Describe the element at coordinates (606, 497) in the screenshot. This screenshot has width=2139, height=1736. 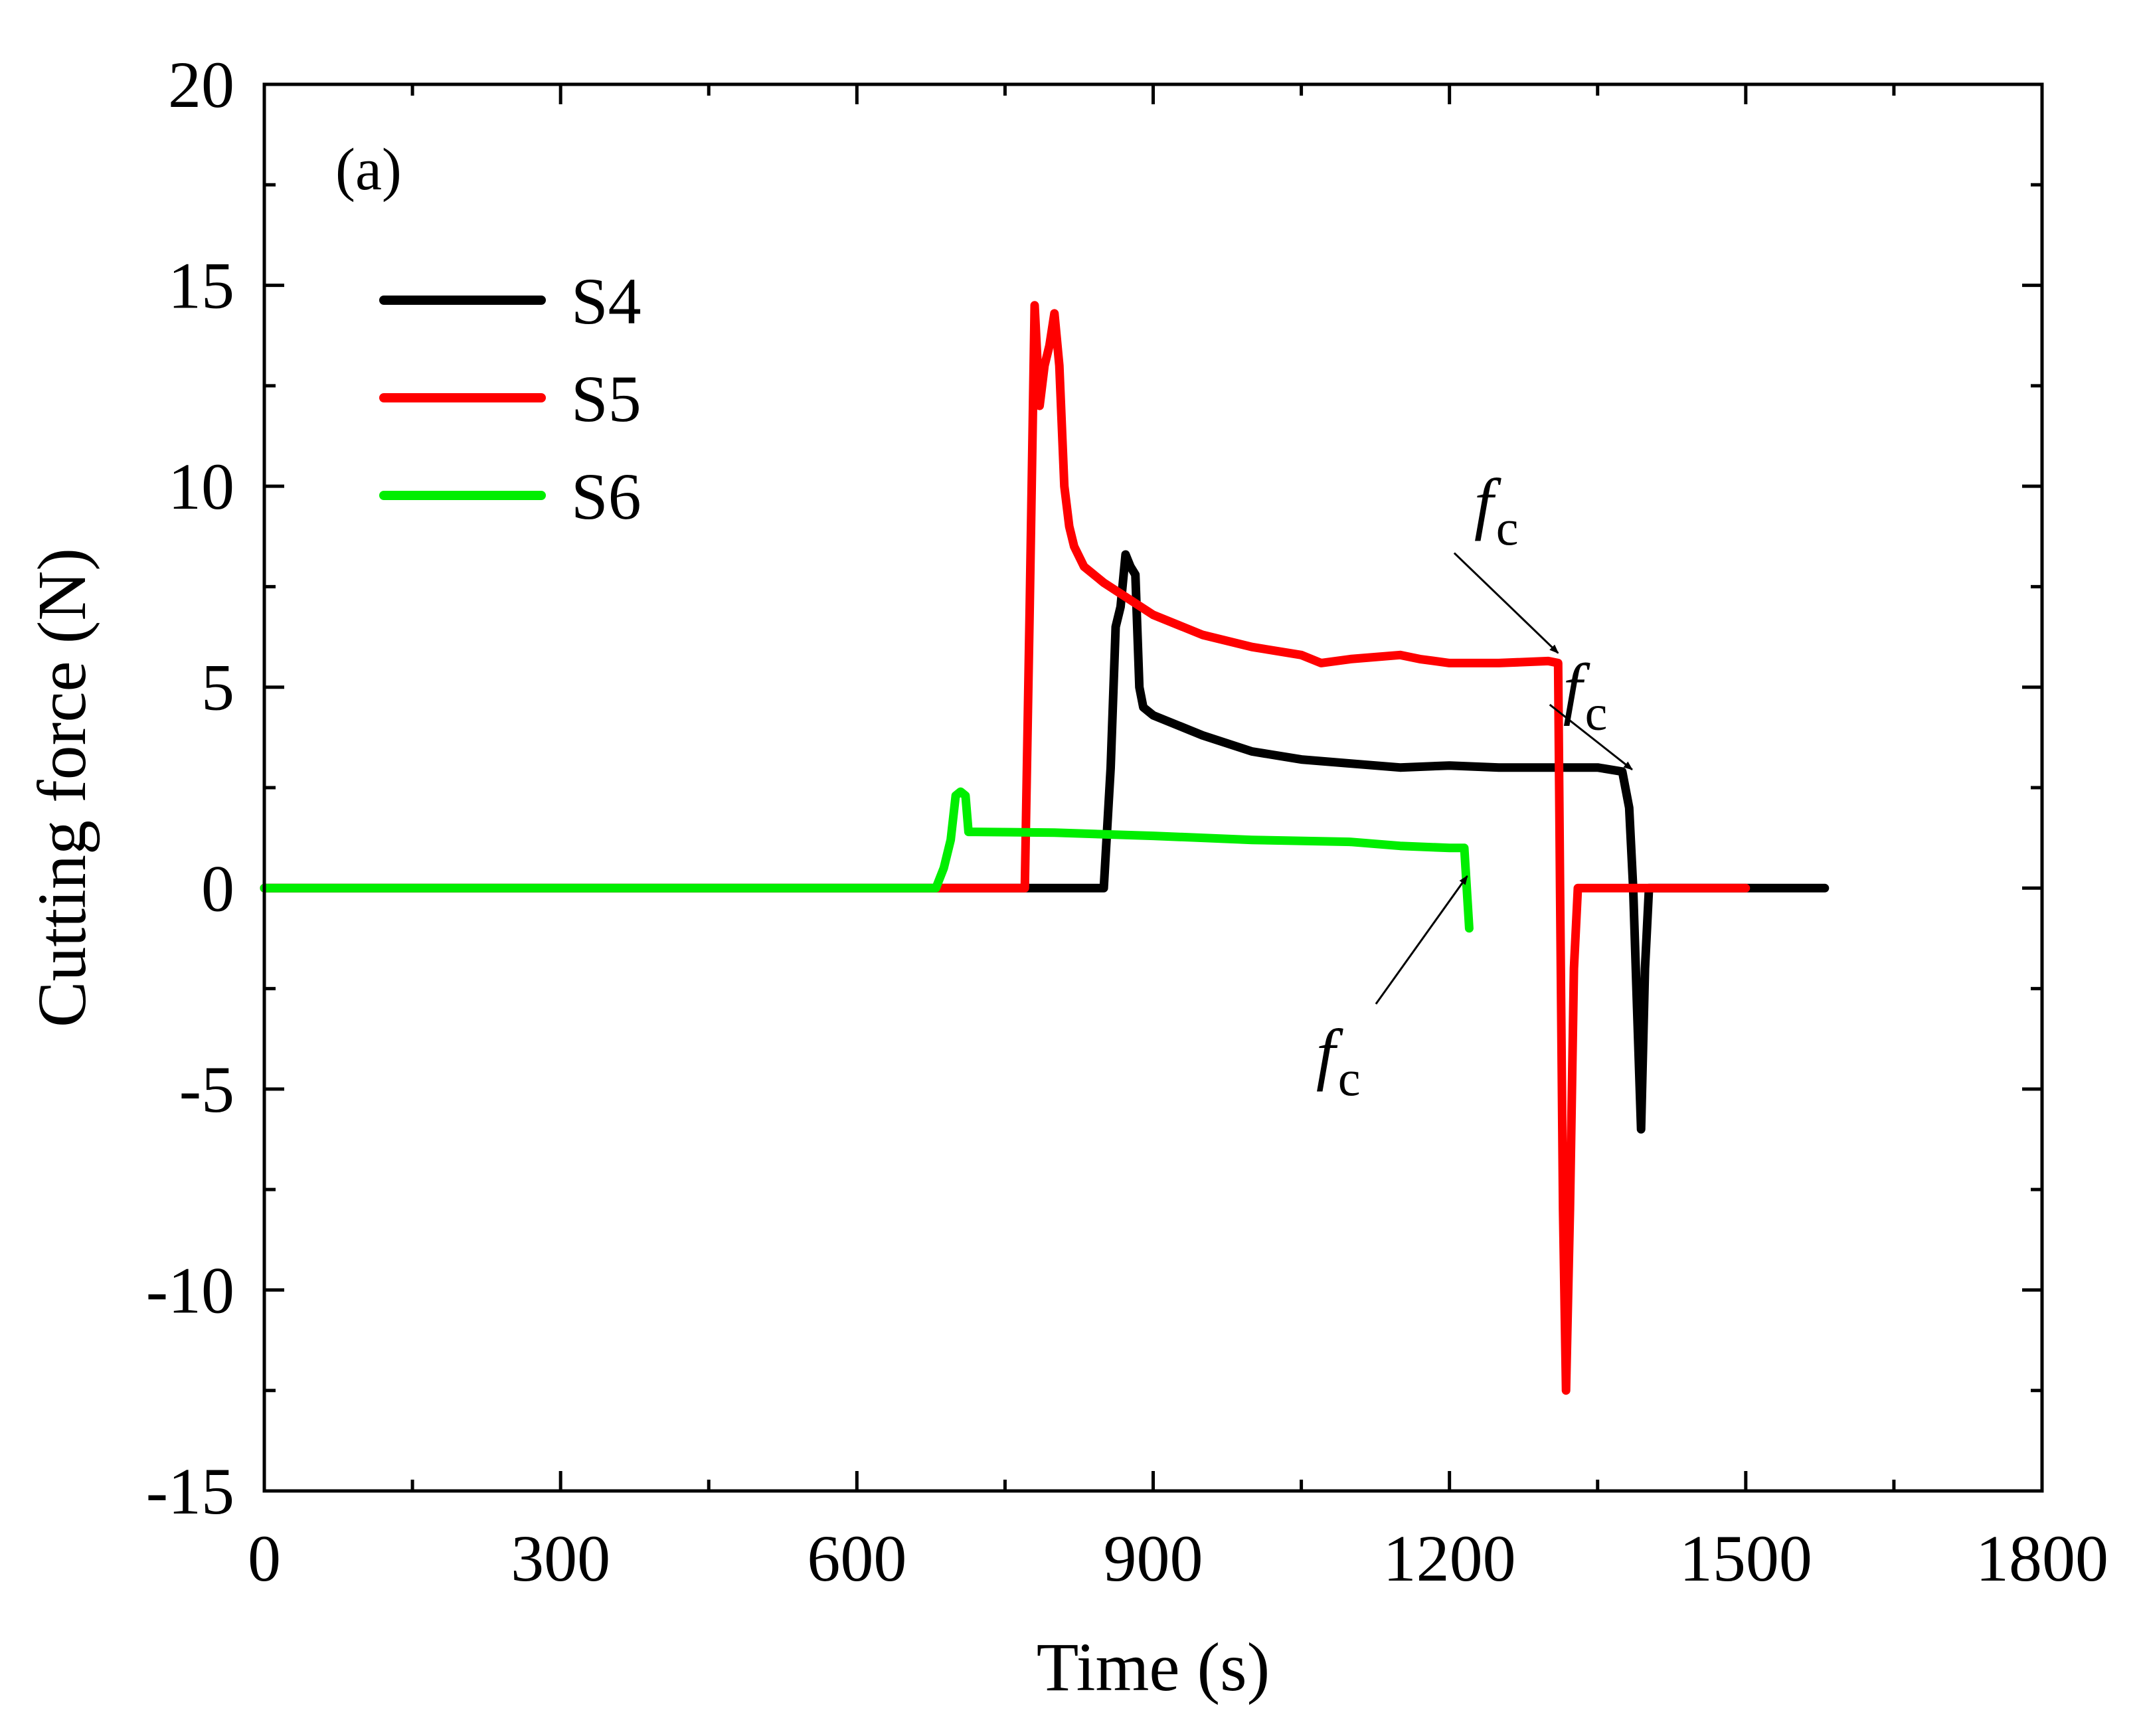
I see `legend-label-s6: S6` at that location.